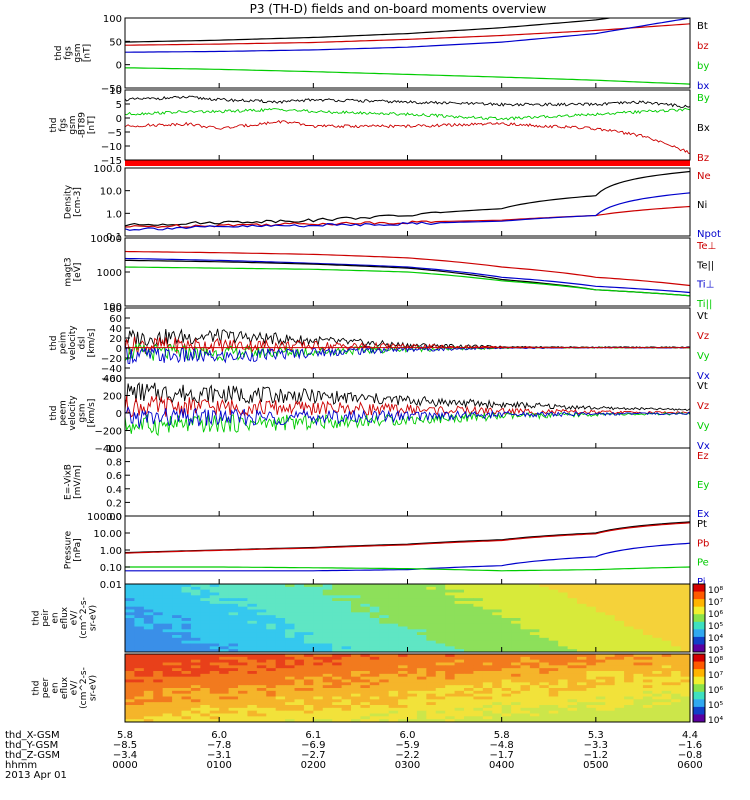 This screenshot has width=750, height=800. Describe the element at coordinates (703, 456) in the screenshot. I see `legend-ez: Ez` at that location.